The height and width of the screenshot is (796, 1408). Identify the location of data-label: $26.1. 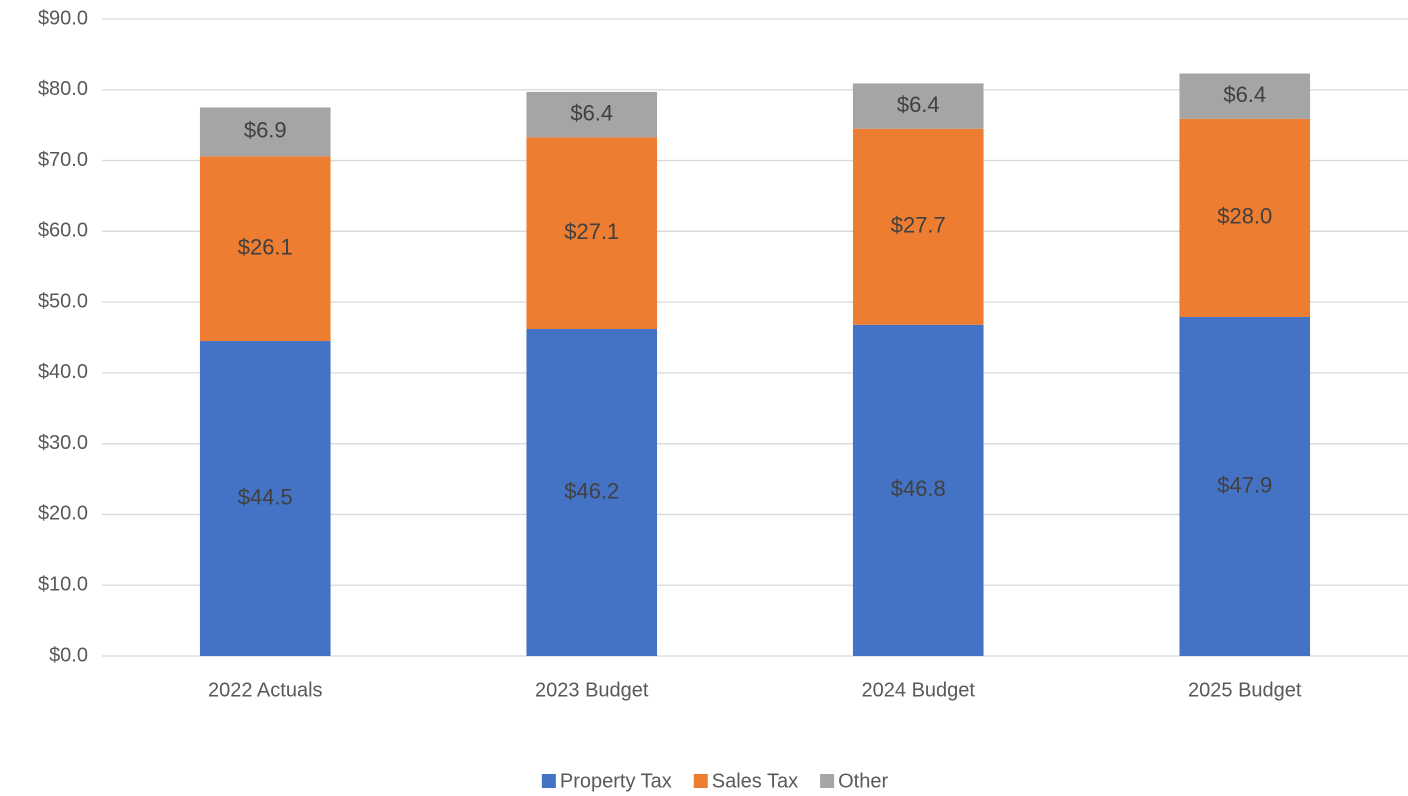
(265, 246).